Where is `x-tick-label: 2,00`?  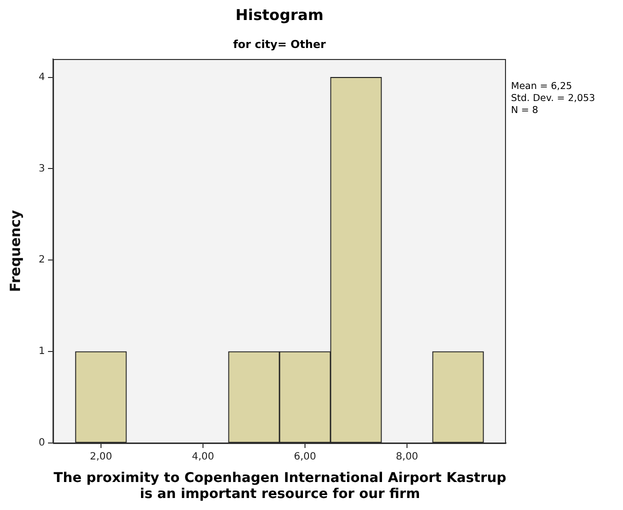 x-tick-label: 2,00 is located at coordinates (101, 457).